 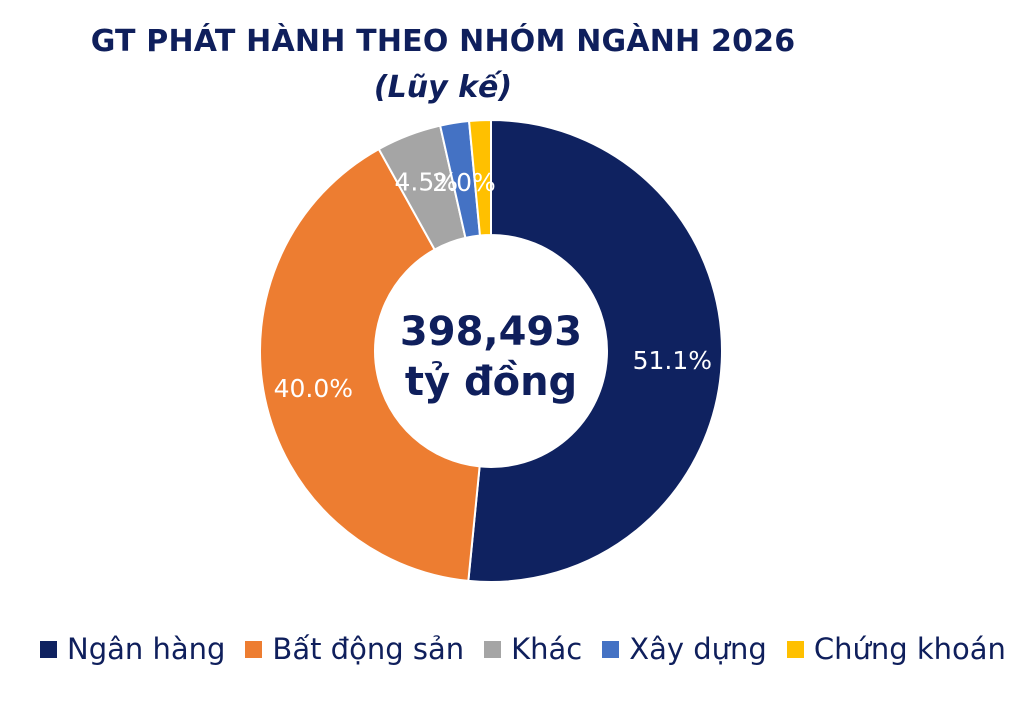 I want to click on legend-item-0: Ngân hàng, so click(x=132, y=649).